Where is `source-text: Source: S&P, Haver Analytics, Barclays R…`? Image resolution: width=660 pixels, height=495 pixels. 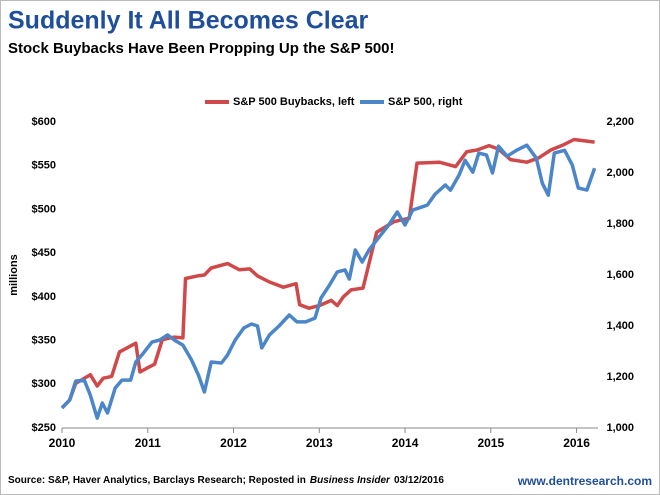 source-text: Source: S&P, Haver Analytics, Barclays R… is located at coordinates (157, 480).